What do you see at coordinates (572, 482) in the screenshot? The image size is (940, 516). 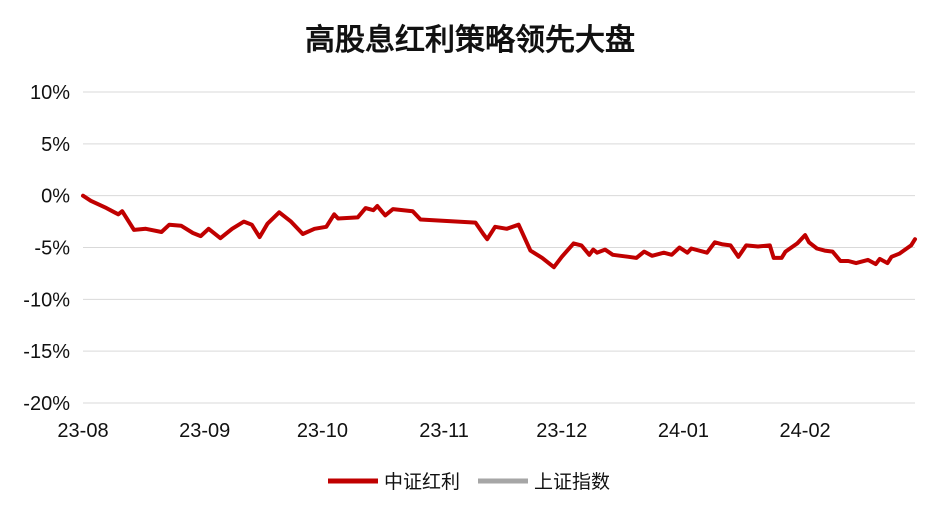 I see `legend-label: 上证指数` at bounding box center [572, 482].